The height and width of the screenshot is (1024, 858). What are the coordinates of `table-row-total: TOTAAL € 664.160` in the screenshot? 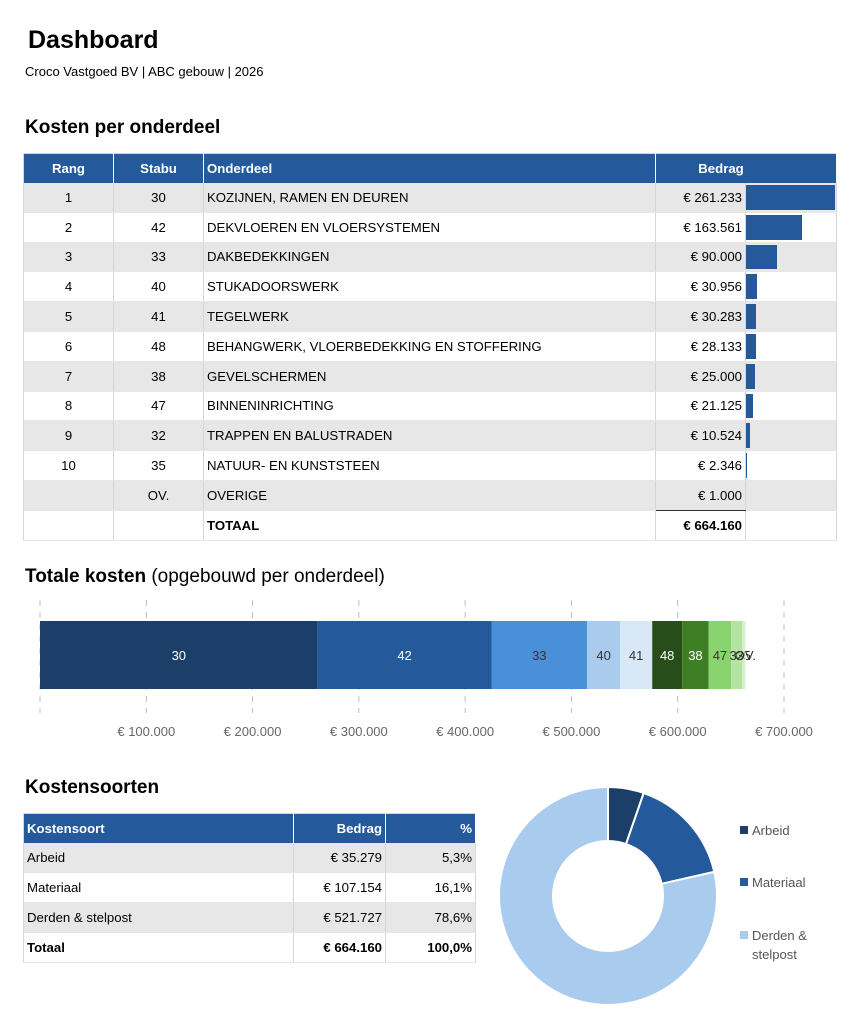 It's located at (430, 525).